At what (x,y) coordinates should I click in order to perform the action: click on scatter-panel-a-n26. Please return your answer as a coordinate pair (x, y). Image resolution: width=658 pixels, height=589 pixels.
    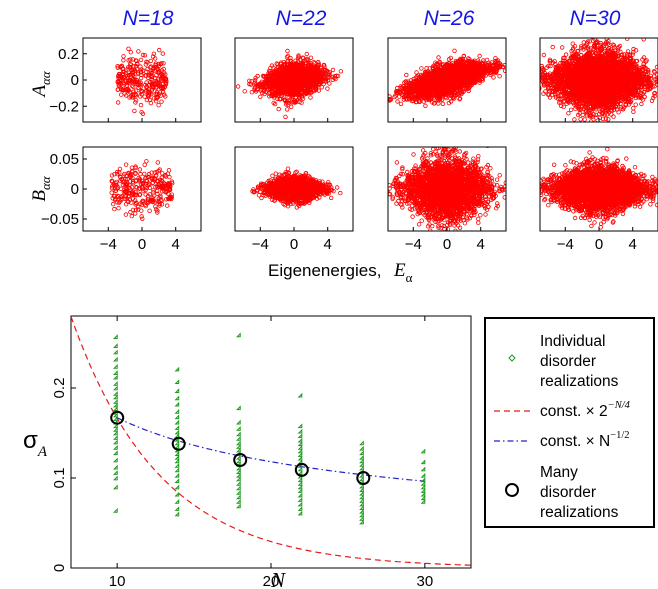
    Looking at the image, I should click on (462, 80).